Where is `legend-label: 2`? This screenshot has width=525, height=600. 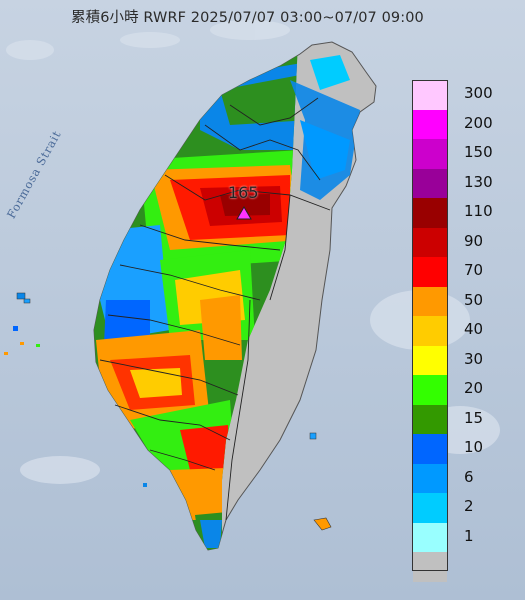 legend-label: 2 is located at coordinates (469, 506).